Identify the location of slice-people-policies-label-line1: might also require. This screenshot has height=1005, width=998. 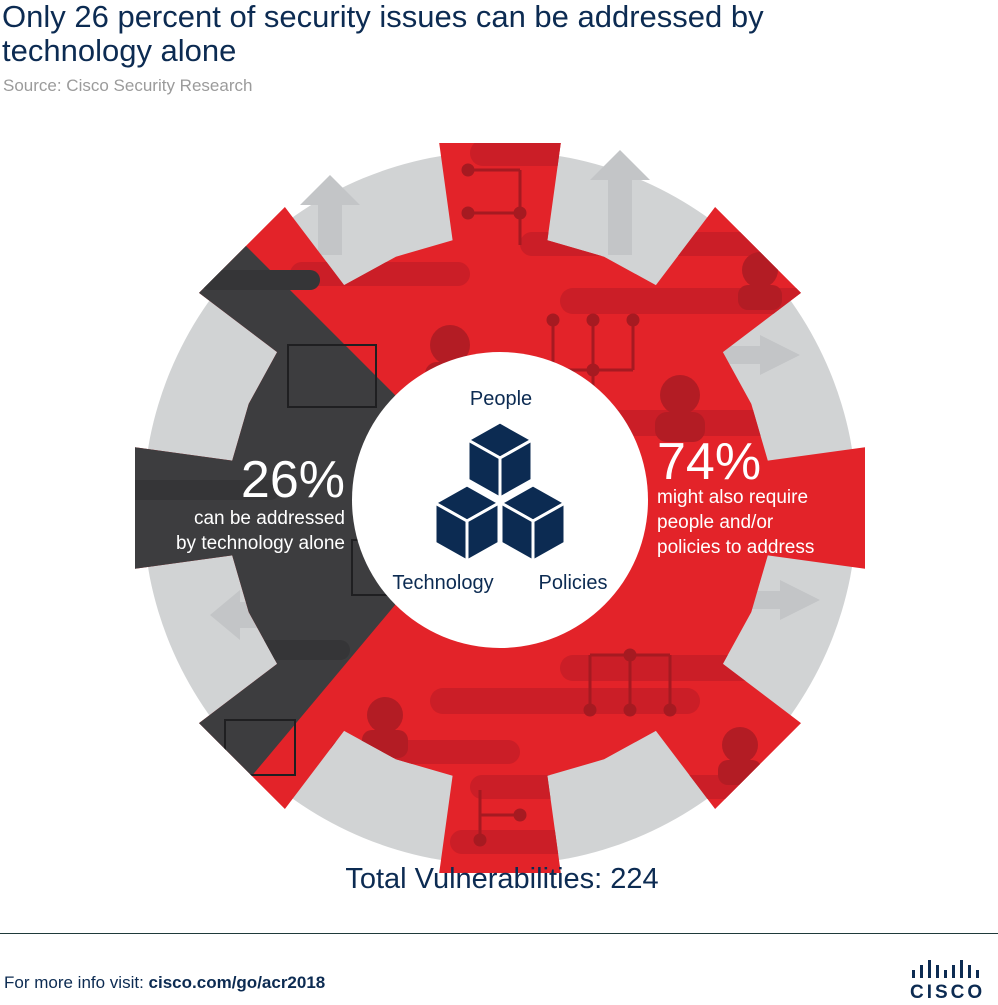
(732, 497).